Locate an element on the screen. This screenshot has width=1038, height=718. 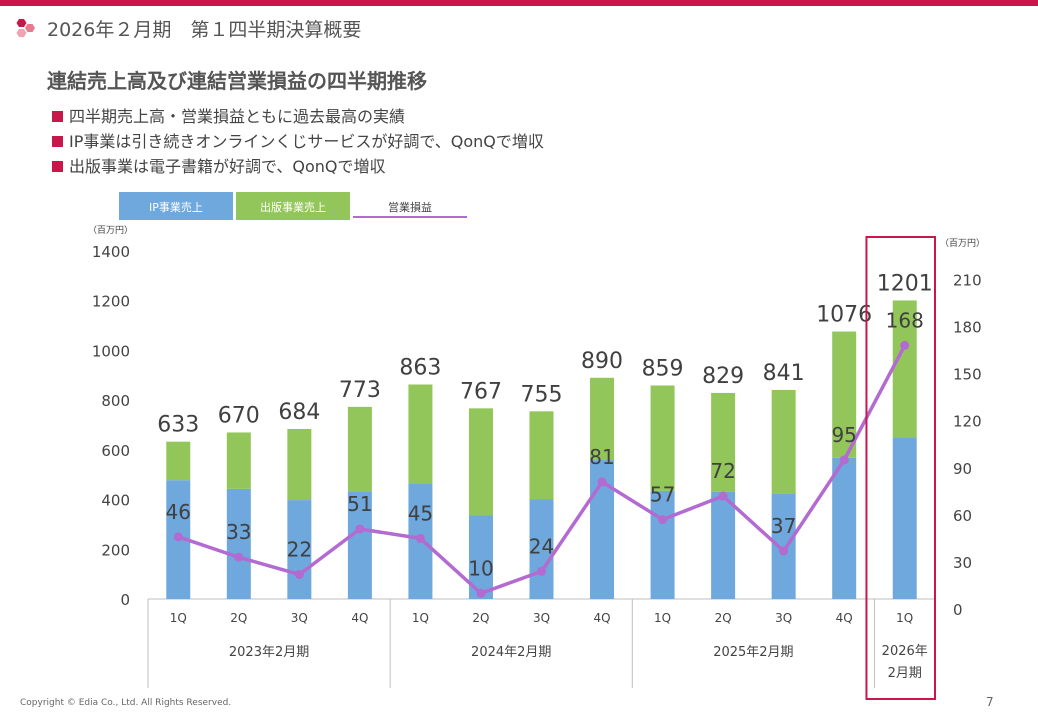
left-axis-tick: 1400 is located at coordinates (111, 252).